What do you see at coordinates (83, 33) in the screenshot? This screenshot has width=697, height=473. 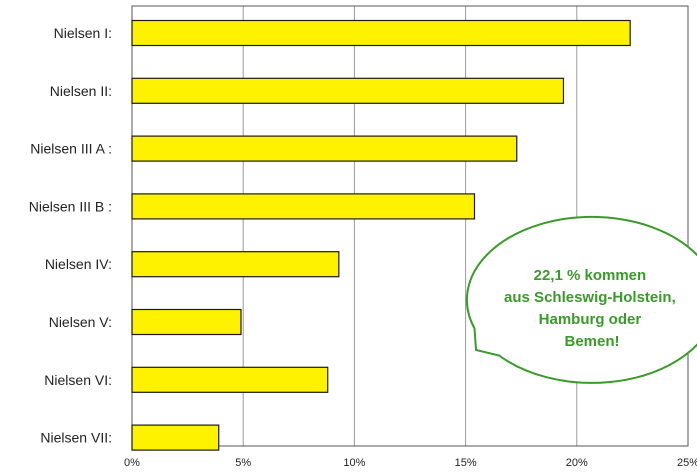 I see `category-label-1: Nielsen I:` at bounding box center [83, 33].